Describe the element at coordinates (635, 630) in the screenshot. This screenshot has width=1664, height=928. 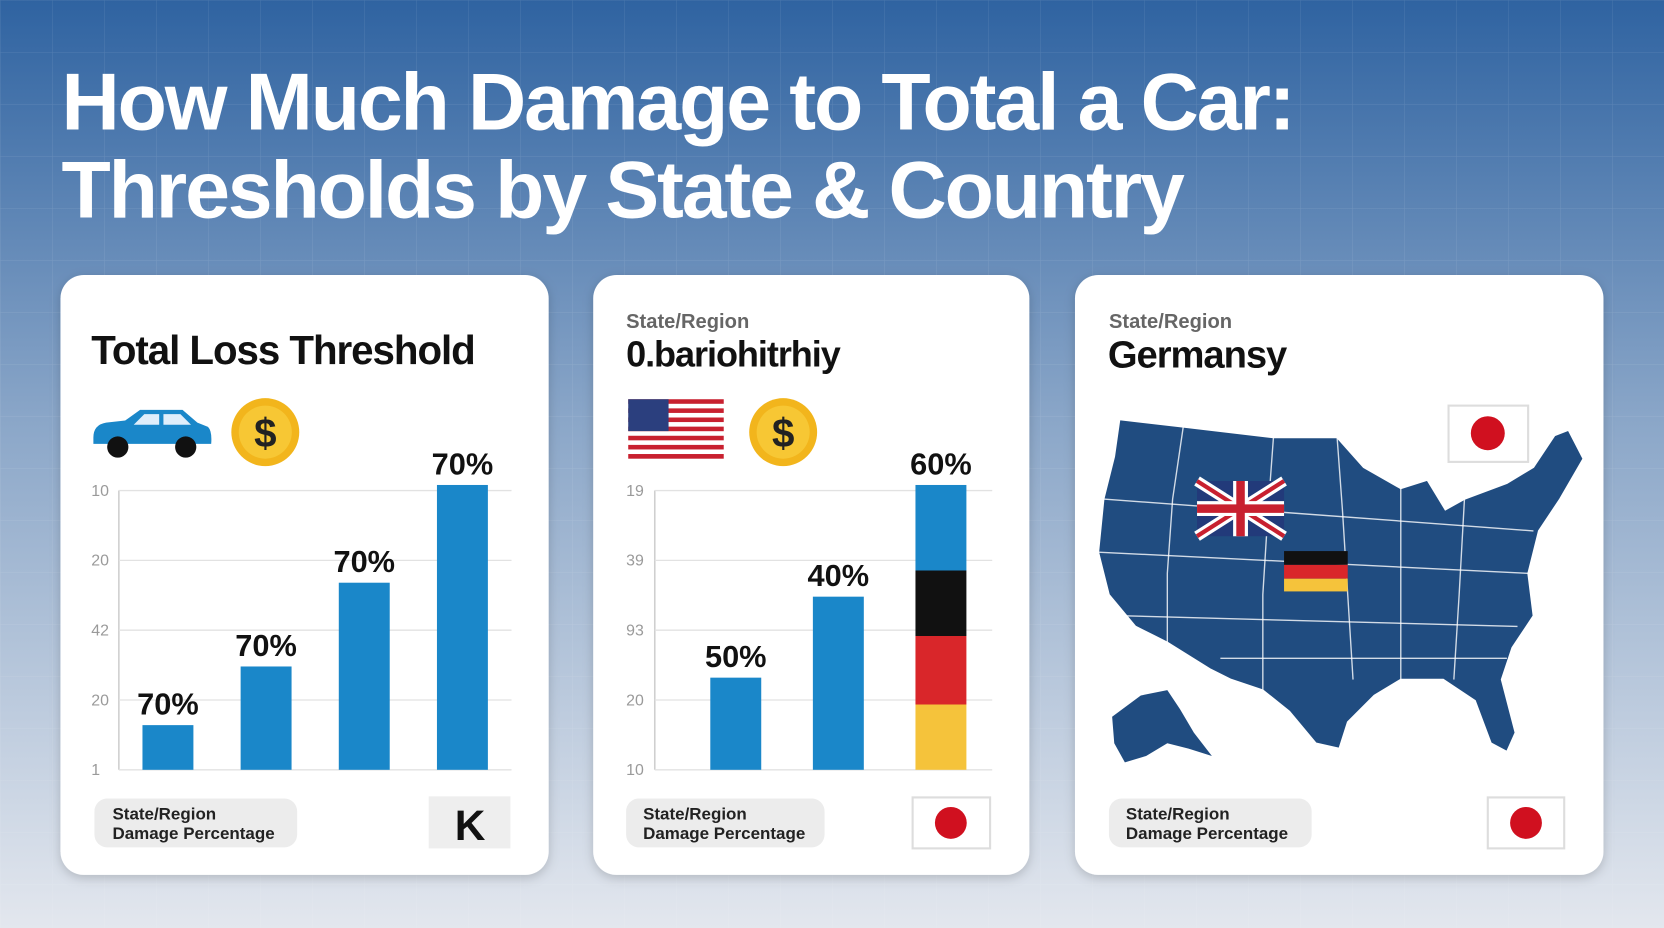
I see `y-tick-label: 93` at that location.